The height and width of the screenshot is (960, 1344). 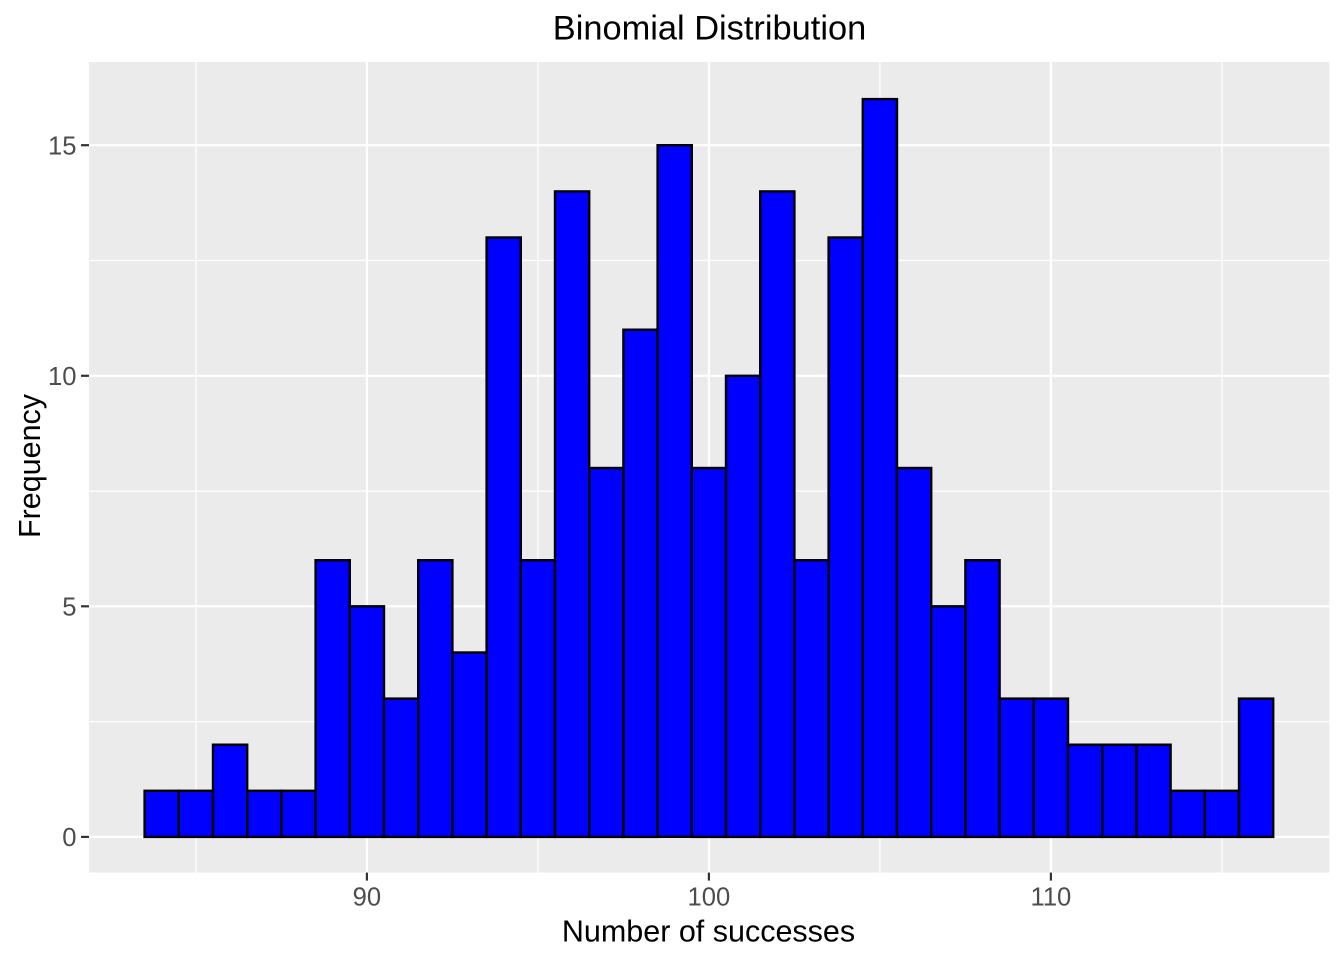 What do you see at coordinates (69, 838) in the screenshot?
I see `svg-text: 0` at bounding box center [69, 838].